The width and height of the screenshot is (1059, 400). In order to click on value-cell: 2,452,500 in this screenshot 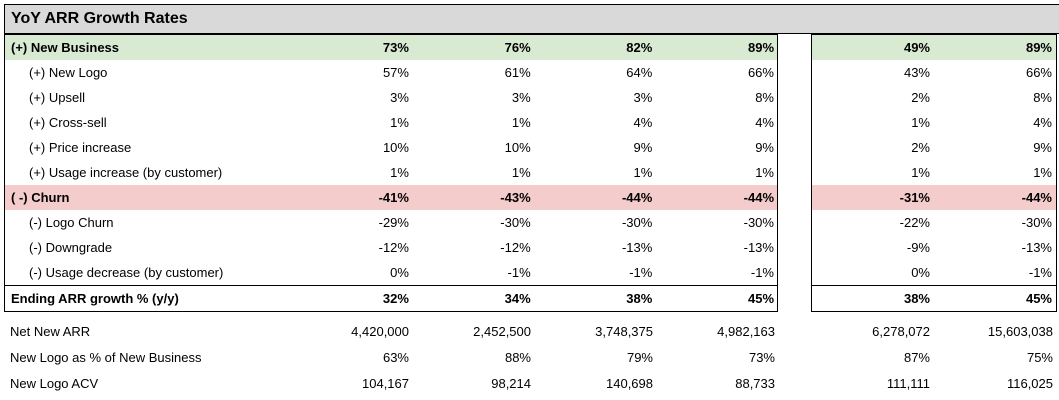, I will do `click(502, 331)`.